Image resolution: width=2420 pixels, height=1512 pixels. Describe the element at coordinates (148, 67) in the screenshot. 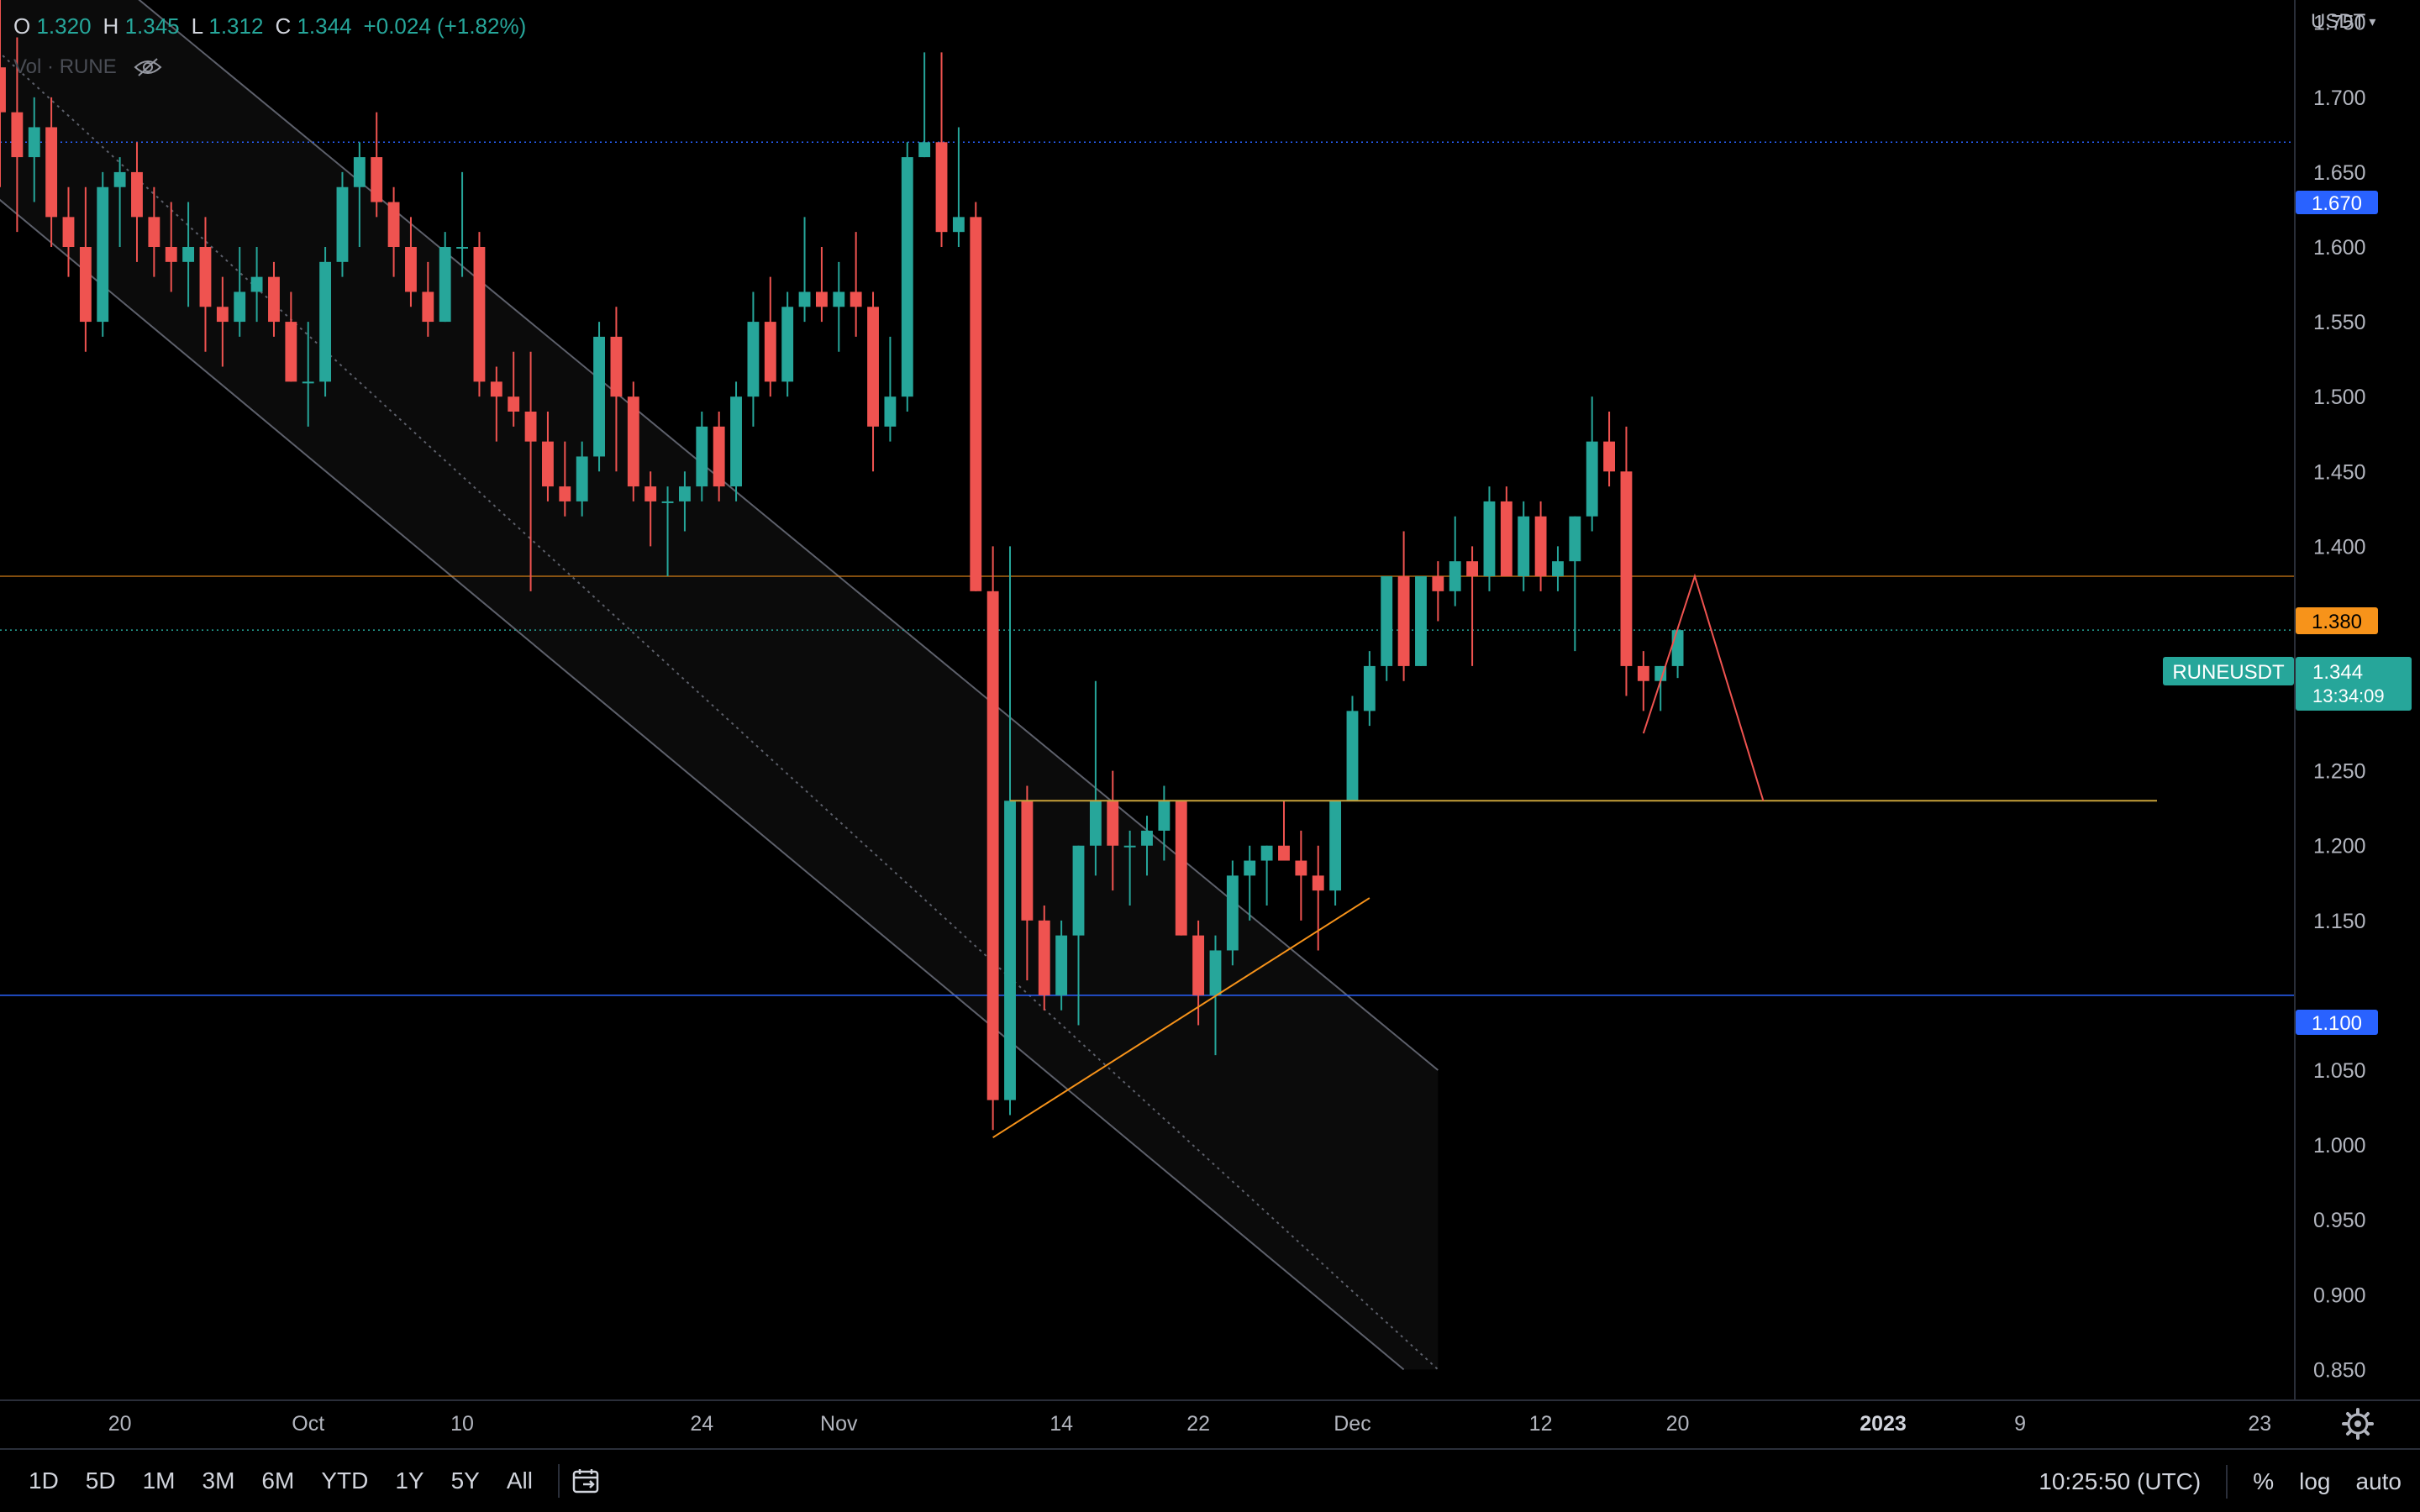

I see `eye-off-icon` at that location.